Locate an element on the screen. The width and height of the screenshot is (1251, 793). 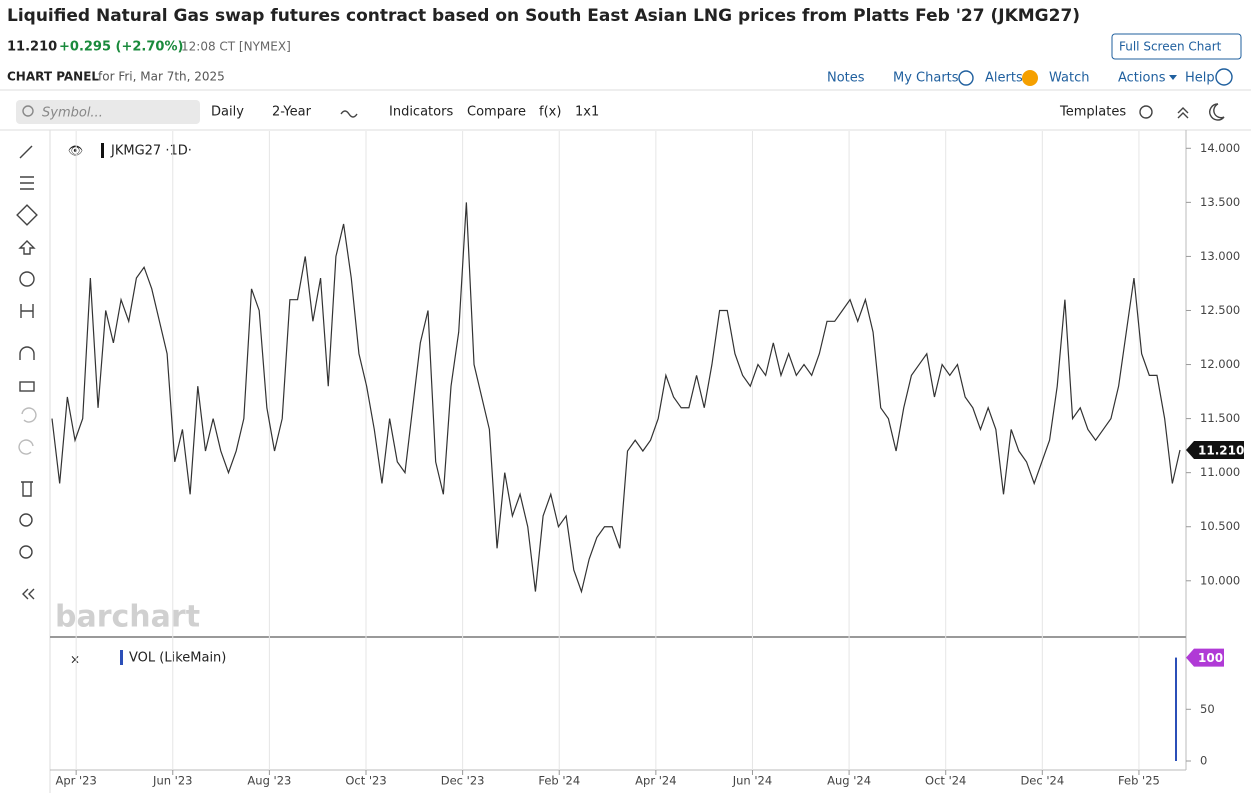
x-tick-label: Dec '24 is located at coordinates (1042, 781).